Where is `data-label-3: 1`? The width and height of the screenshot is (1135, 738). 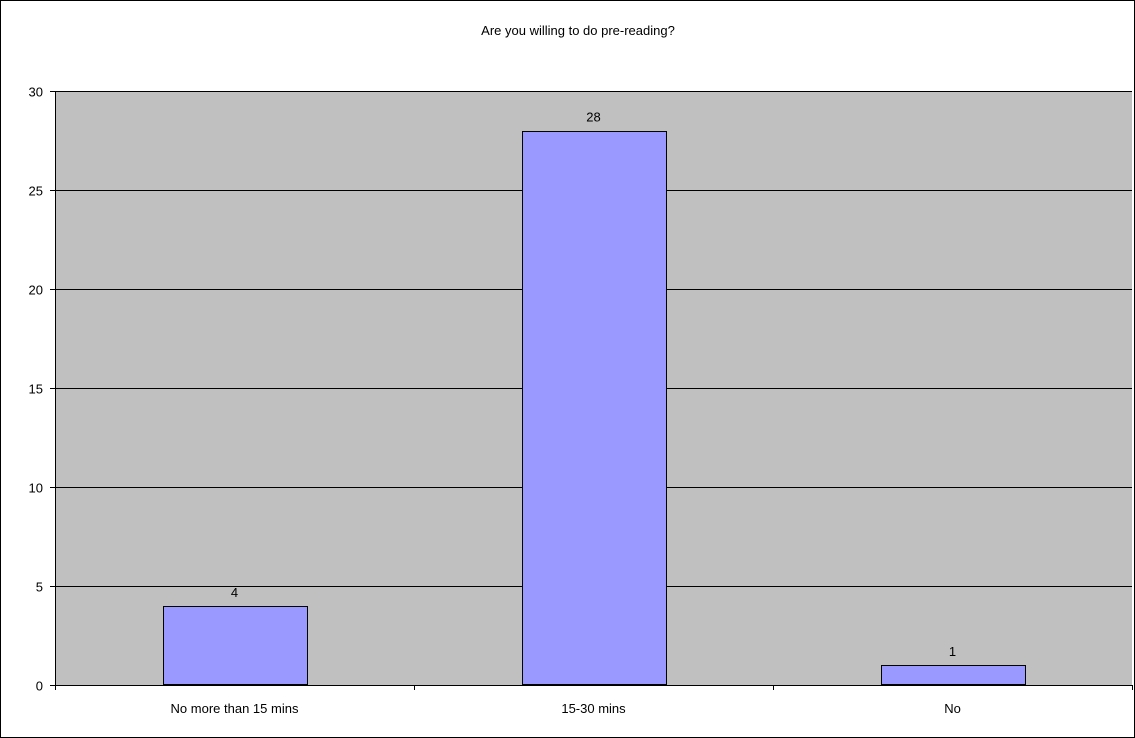 data-label-3: 1 is located at coordinates (952, 651).